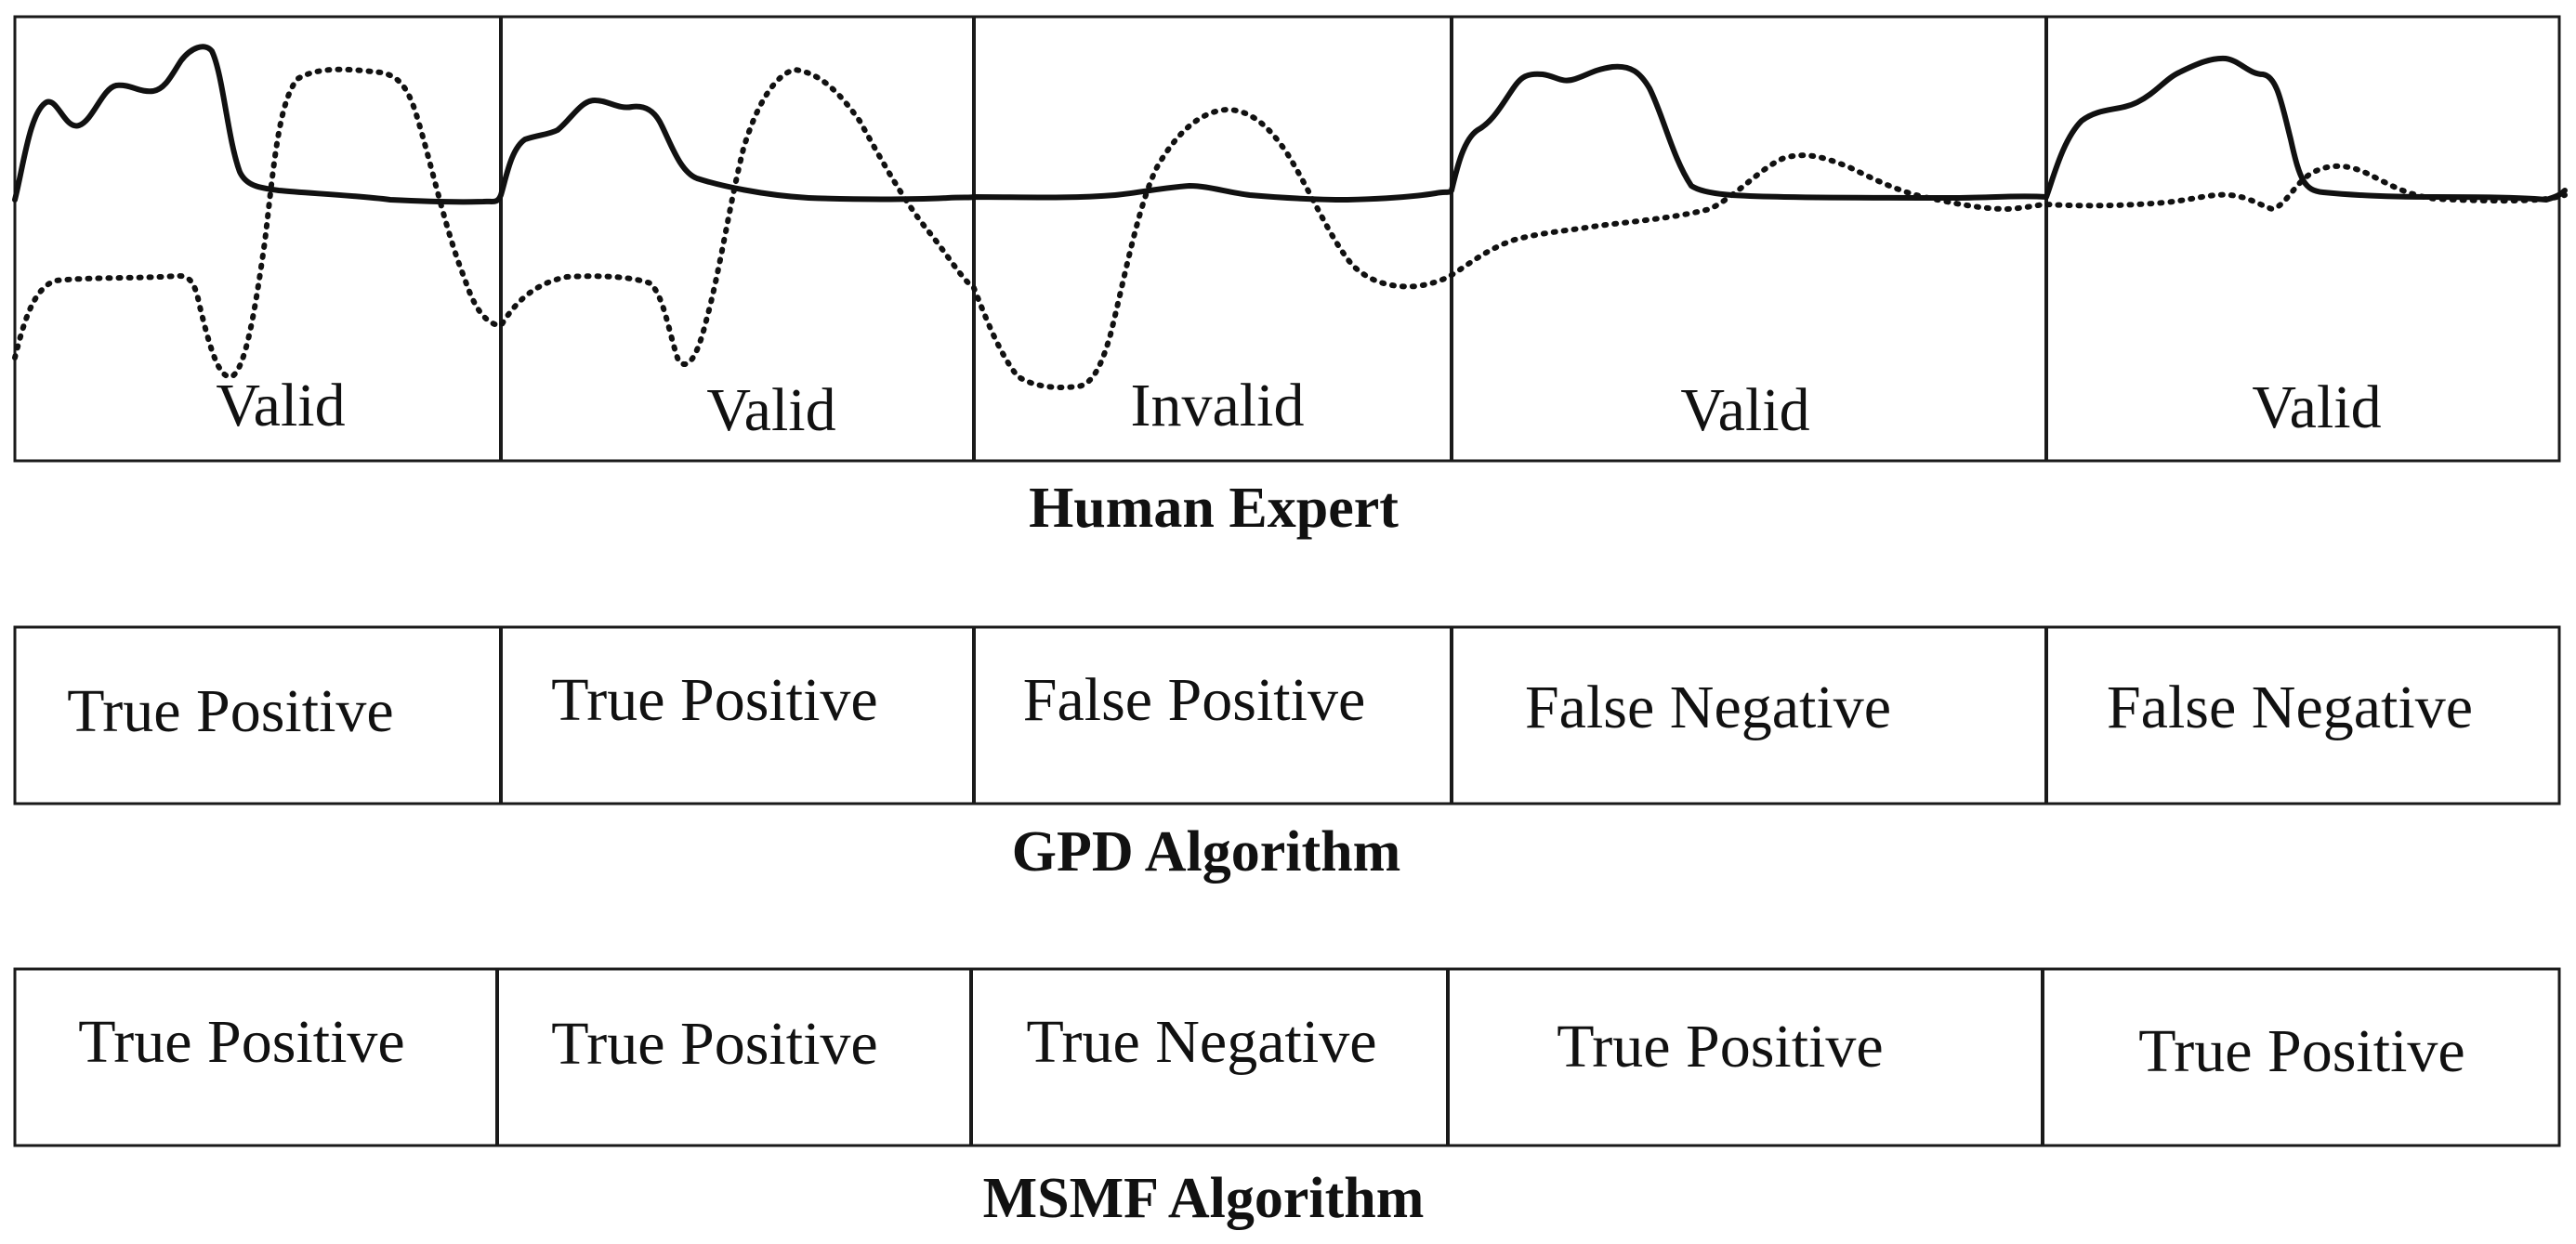  I want to click on solid-signal-waveform, so click(1290, 124).